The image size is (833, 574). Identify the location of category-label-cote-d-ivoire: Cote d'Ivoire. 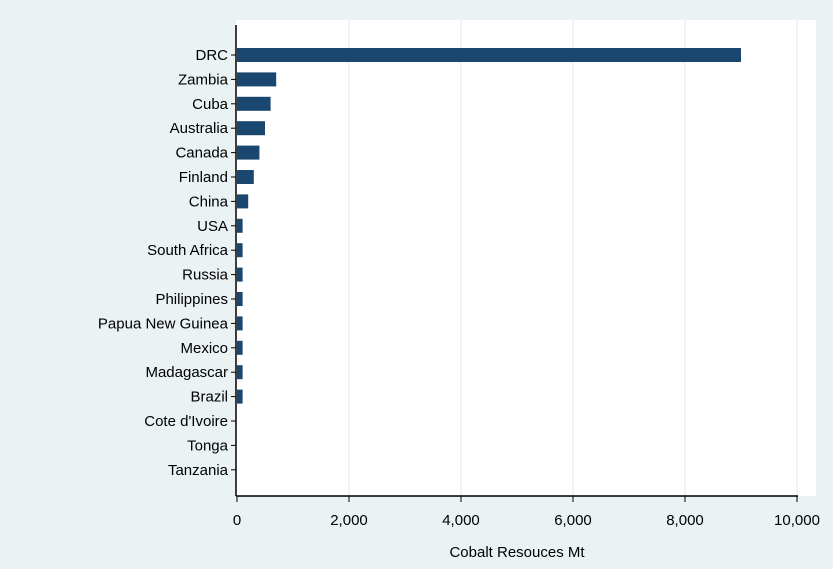
(186, 421).